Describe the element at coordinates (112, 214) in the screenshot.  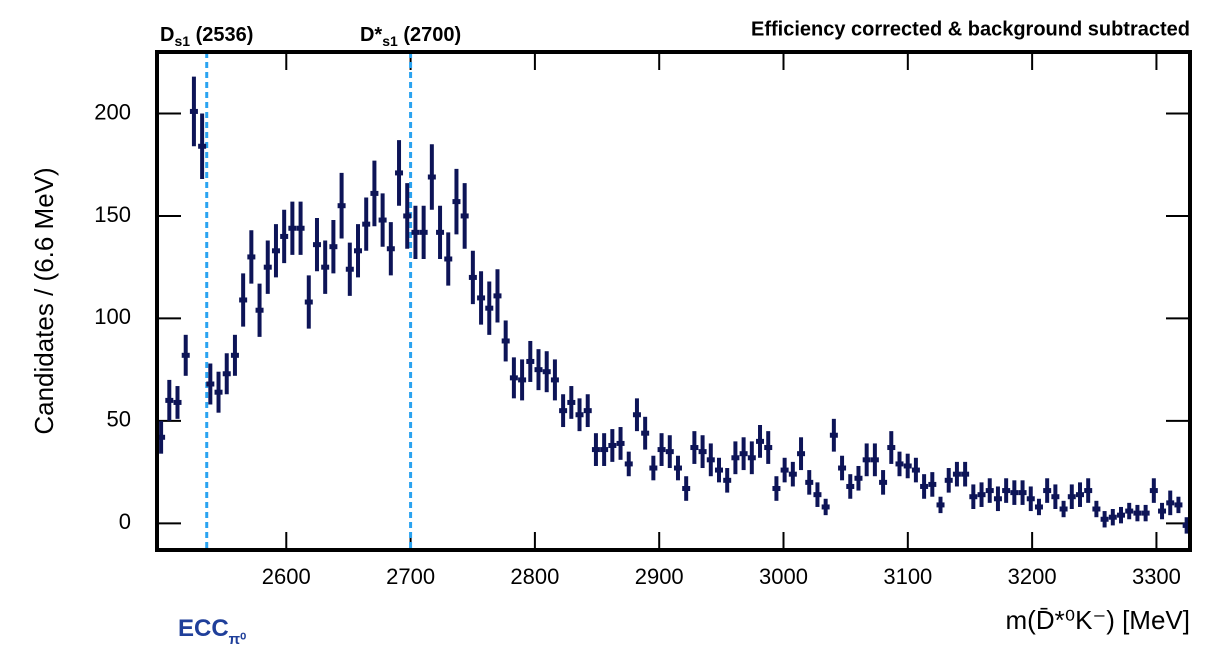
I see `y-tick-label: 150` at that location.